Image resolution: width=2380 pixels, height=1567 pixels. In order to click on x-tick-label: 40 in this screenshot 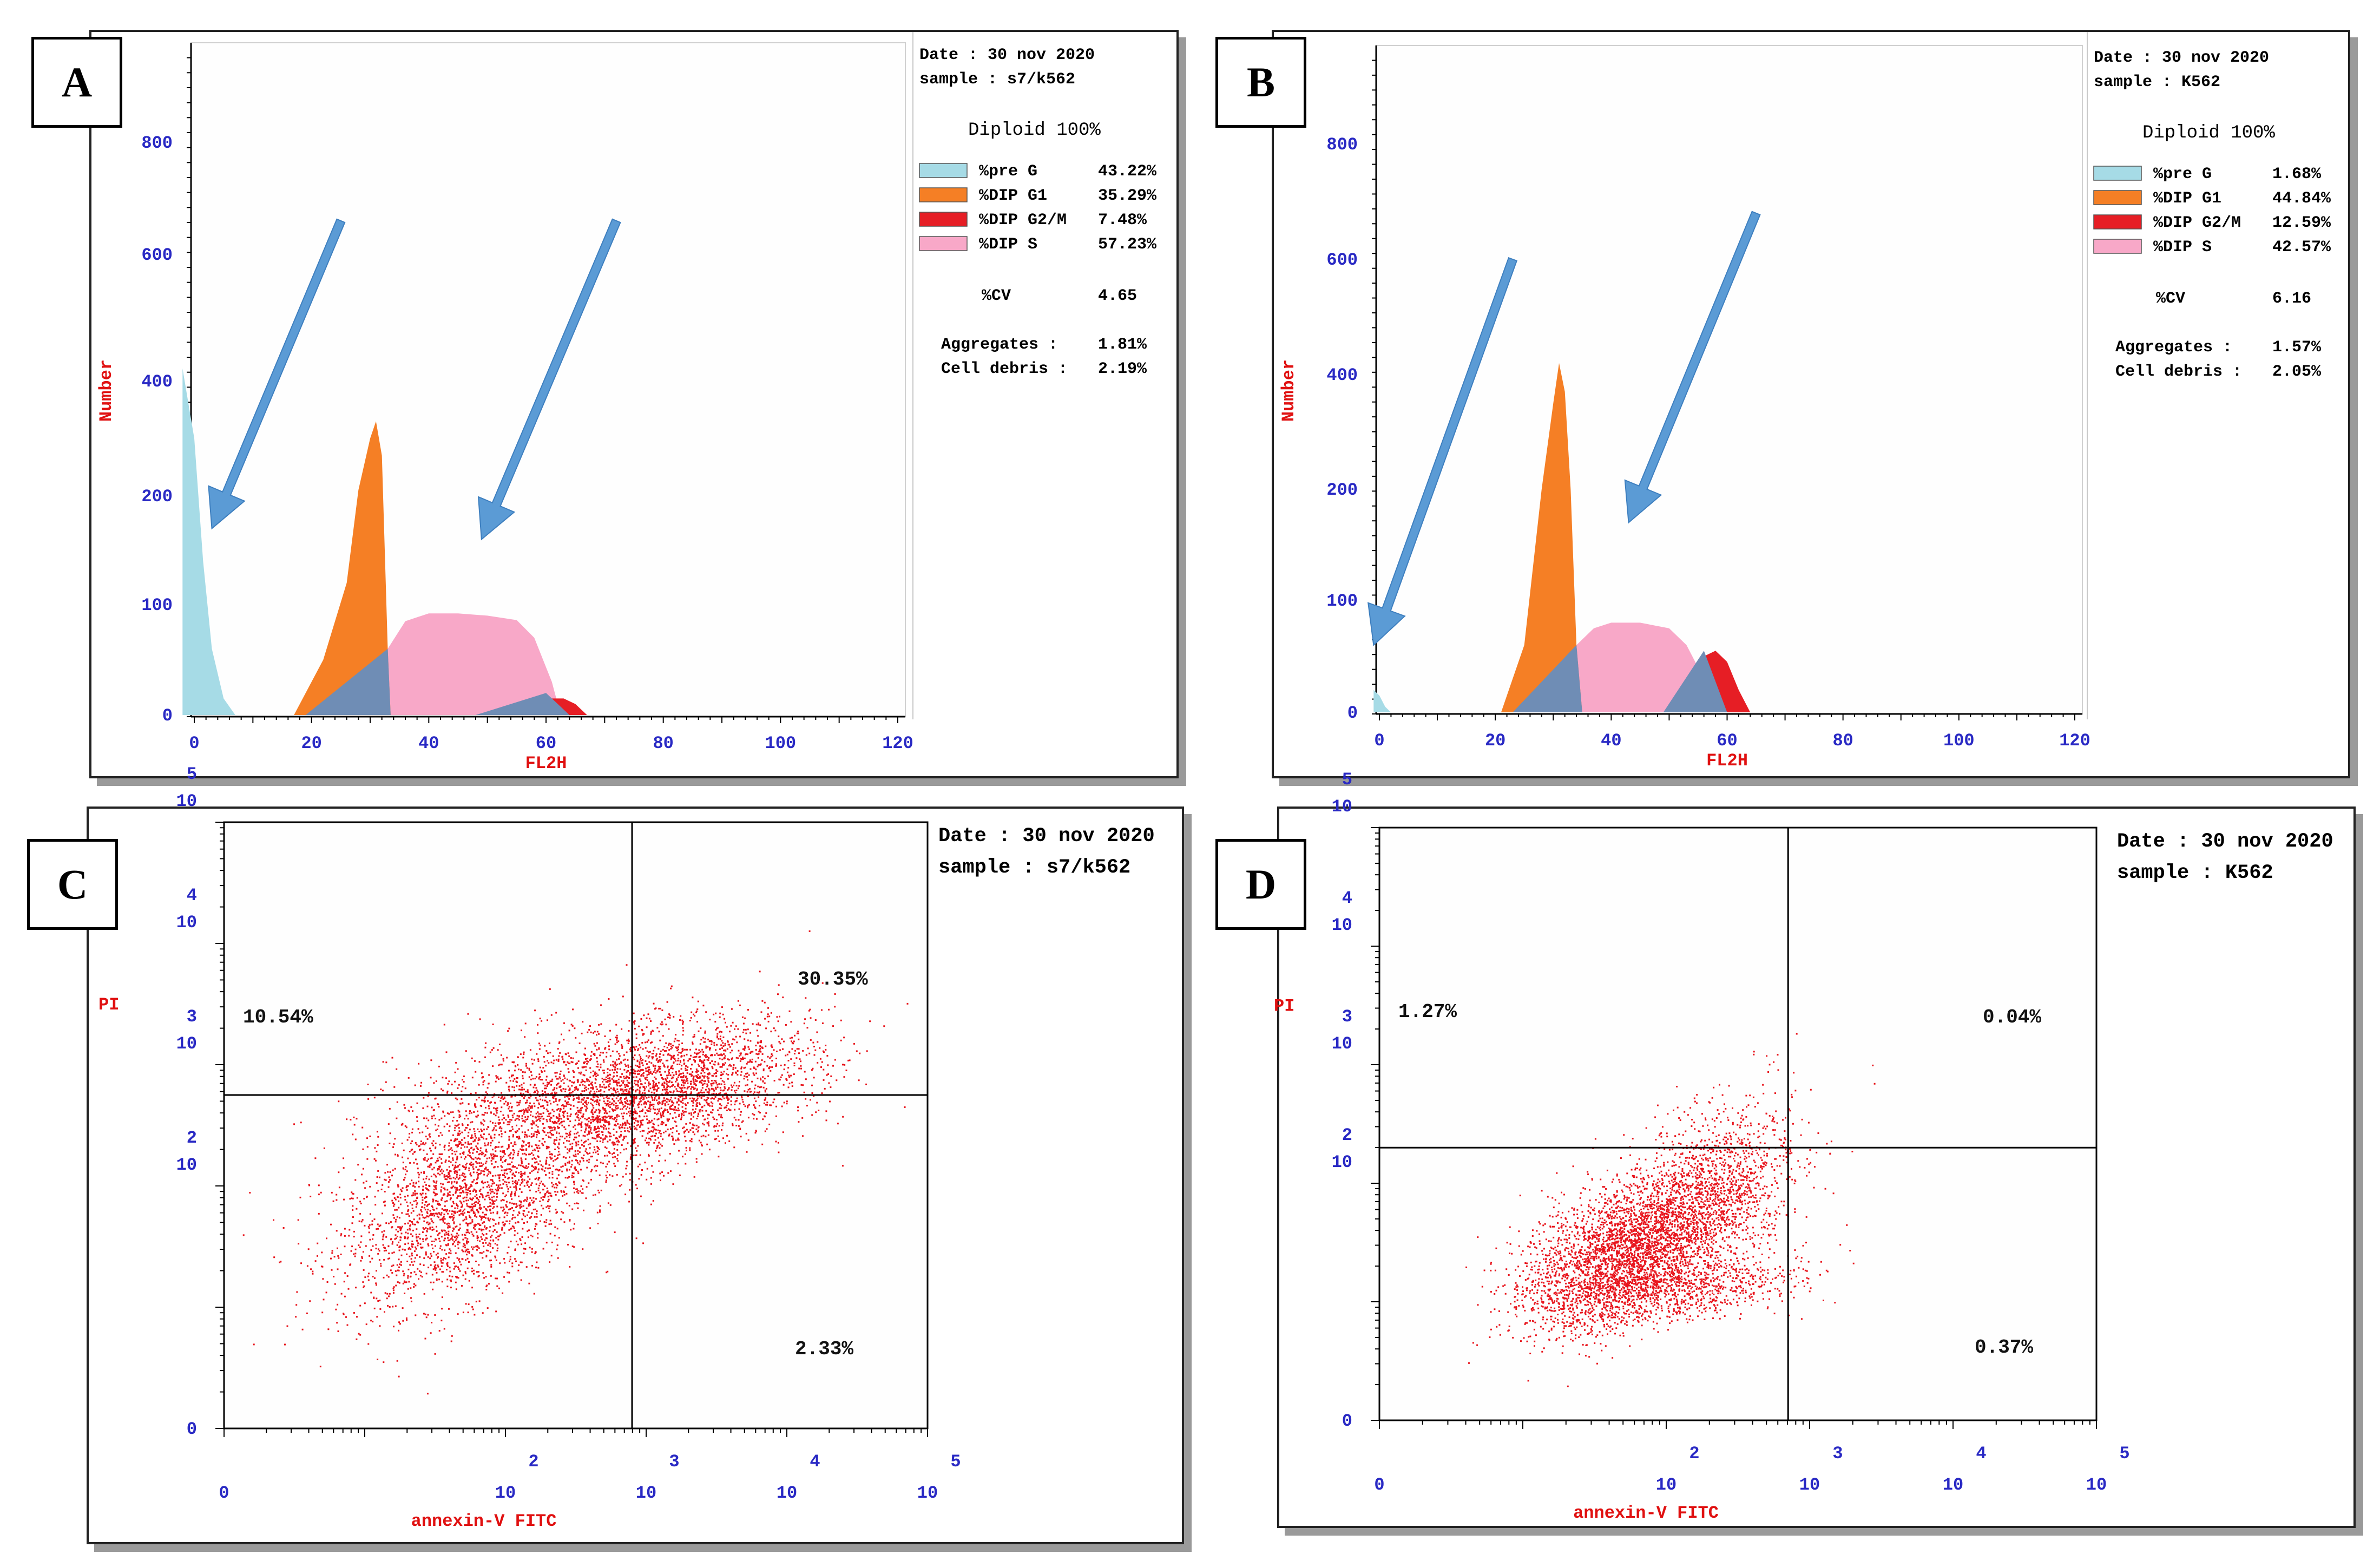, I will do `click(1611, 741)`.